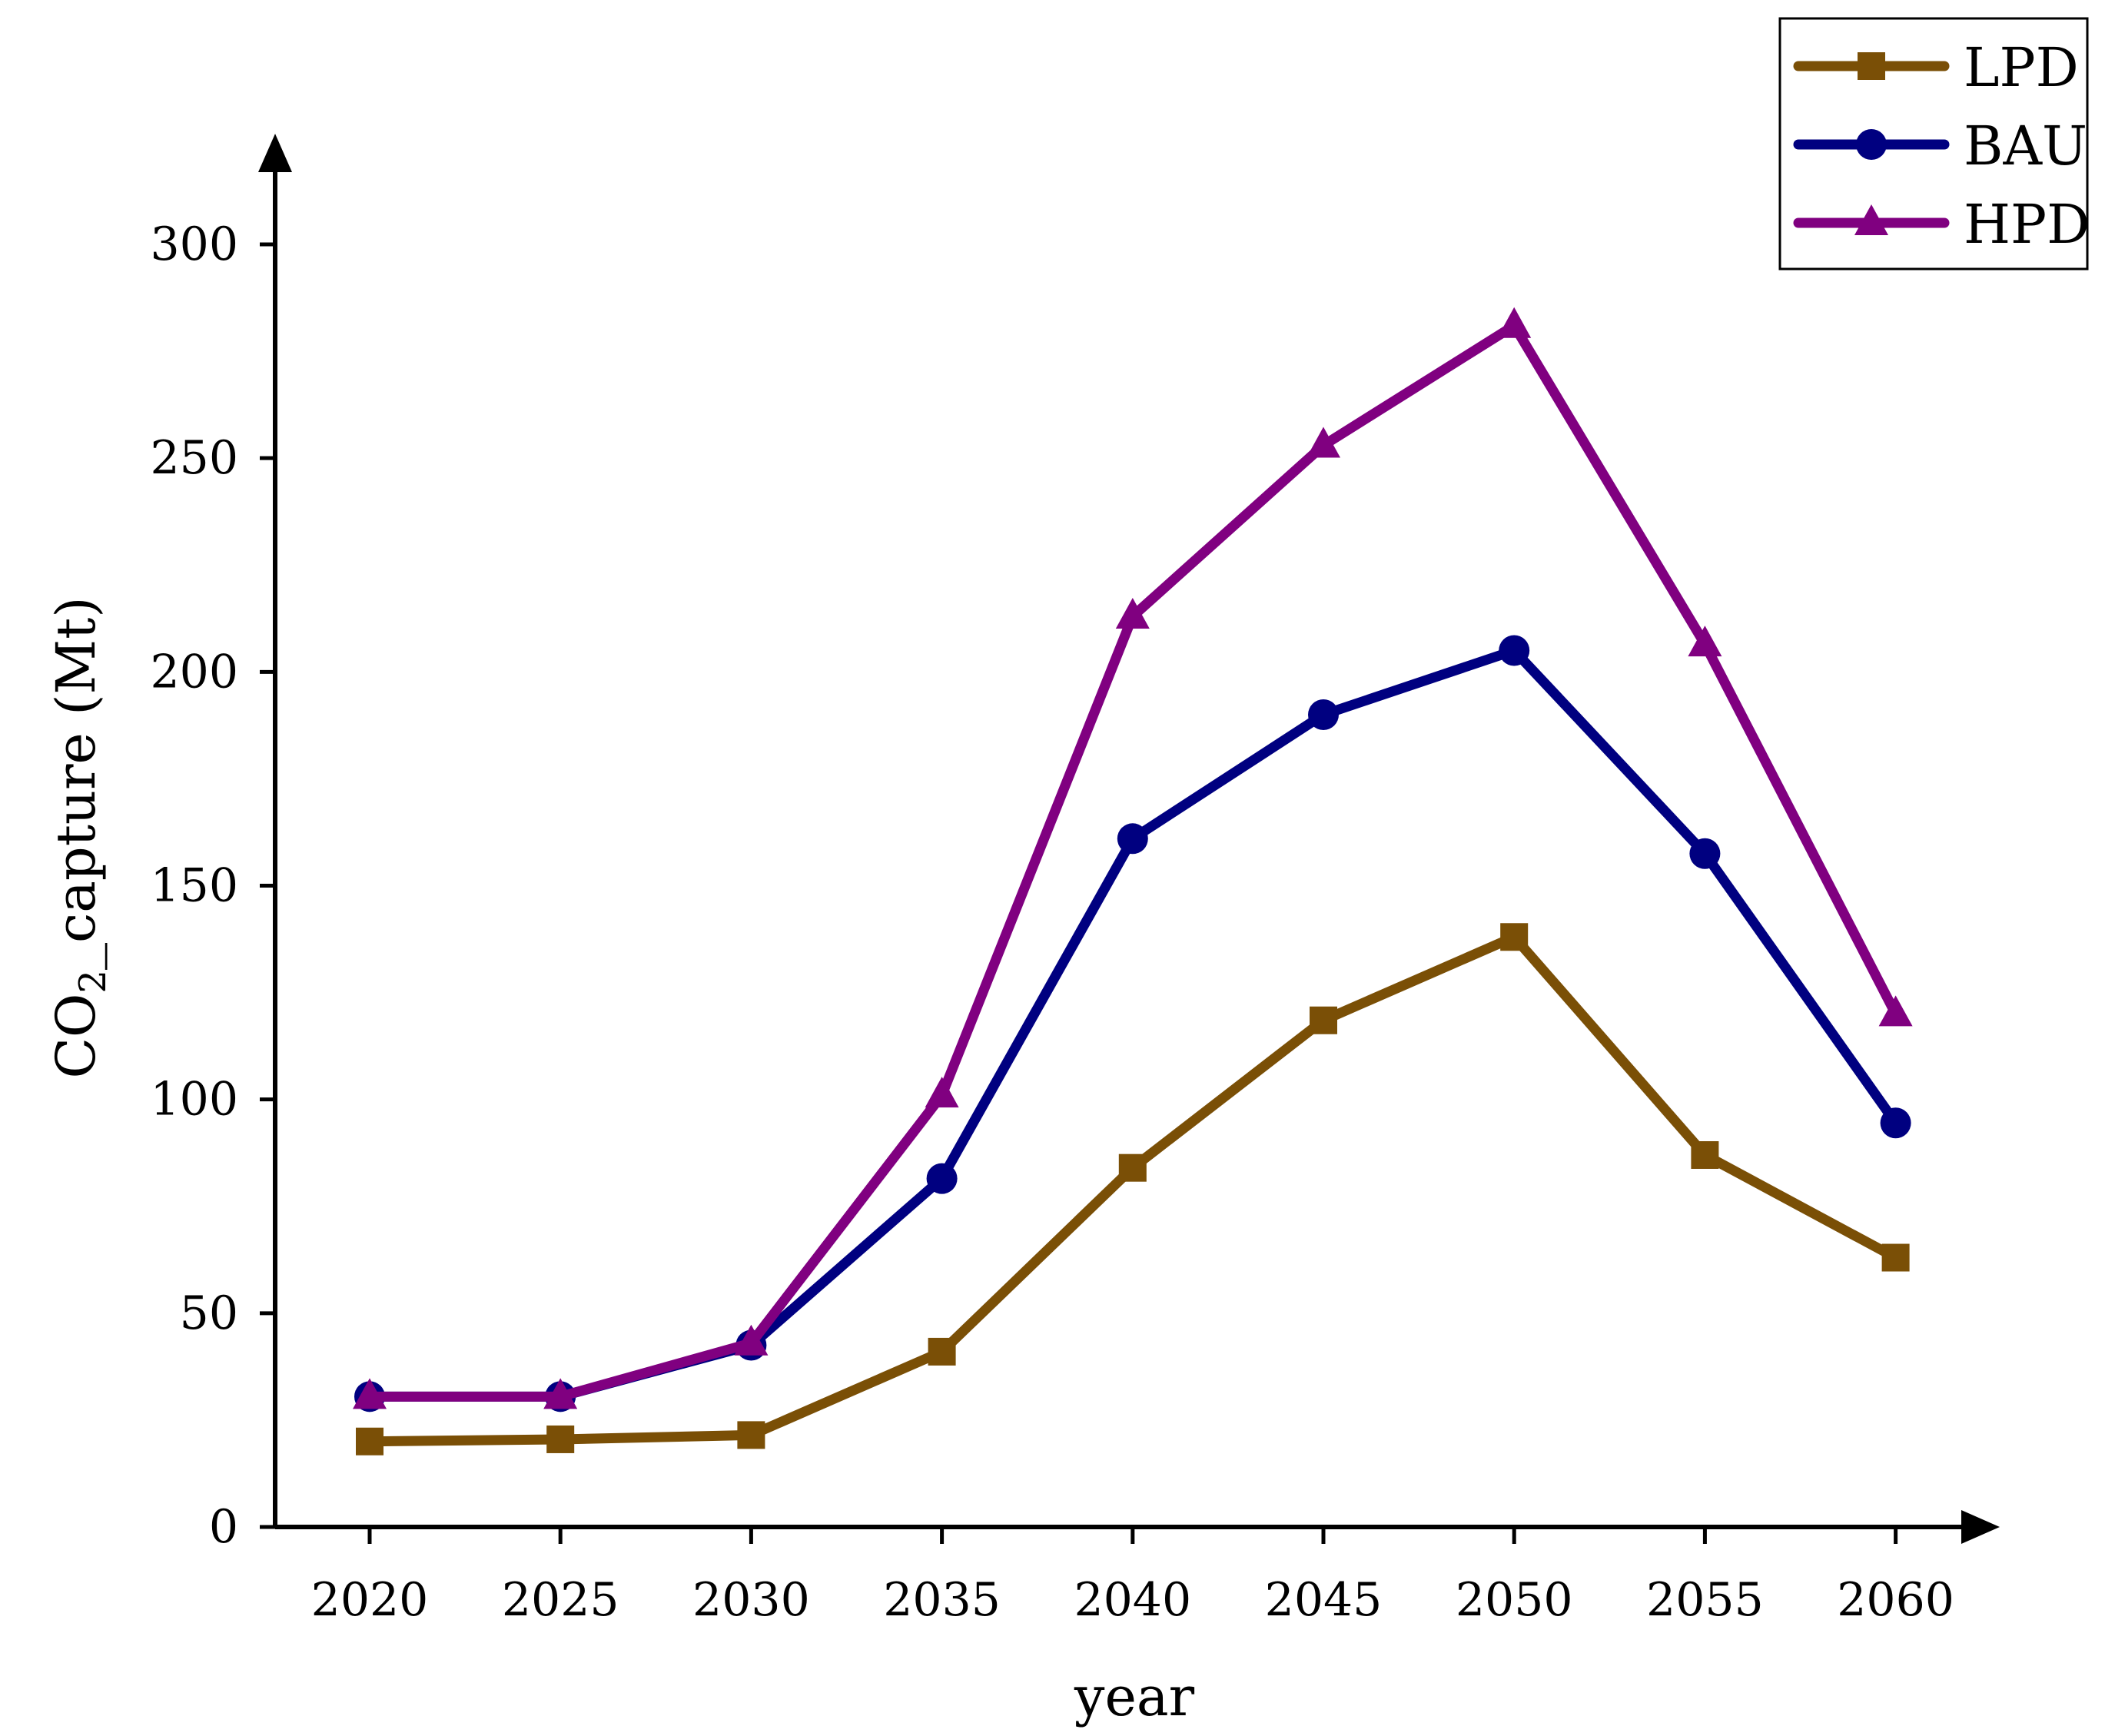  What do you see at coordinates (1871, 219) in the screenshot?
I see `legend-marker-hpd` at bounding box center [1871, 219].